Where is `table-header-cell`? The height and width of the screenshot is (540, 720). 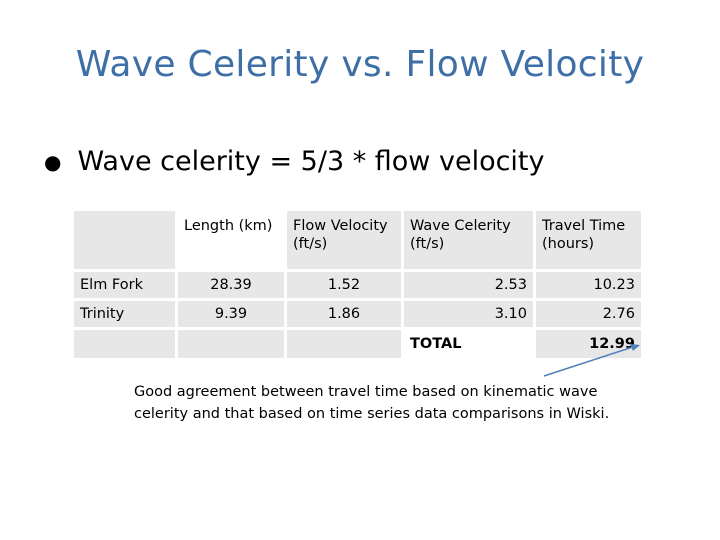 table-header-cell is located at coordinates (124, 240).